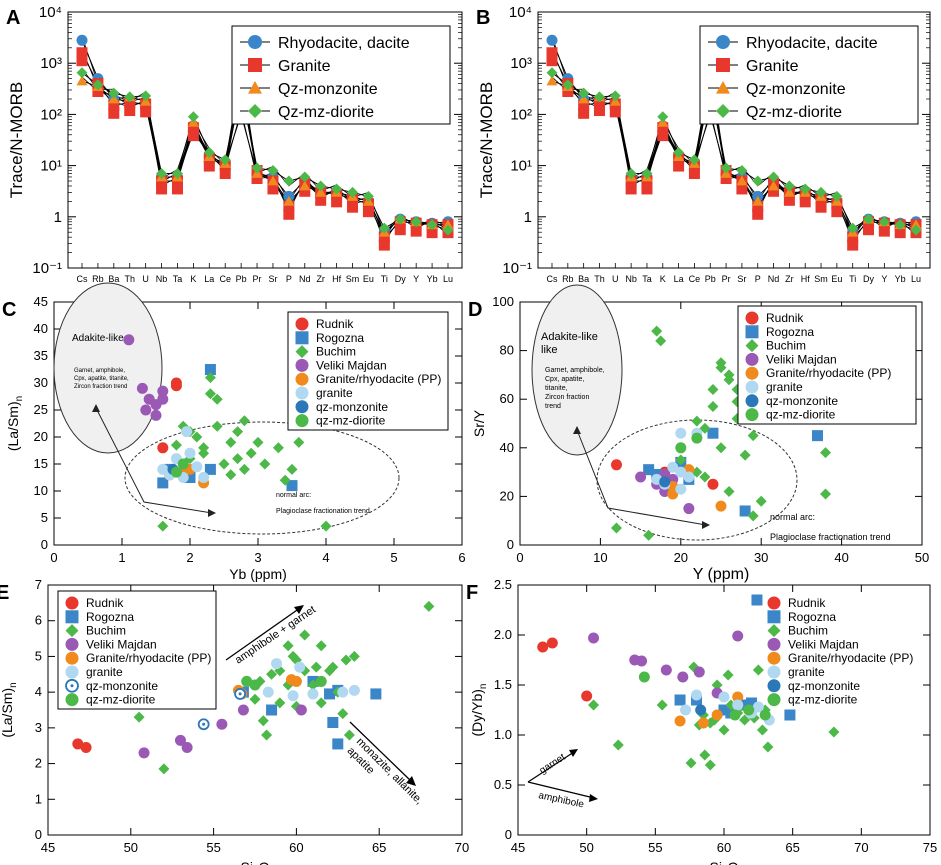  I want to click on trend-arrow, so click(641, 477).